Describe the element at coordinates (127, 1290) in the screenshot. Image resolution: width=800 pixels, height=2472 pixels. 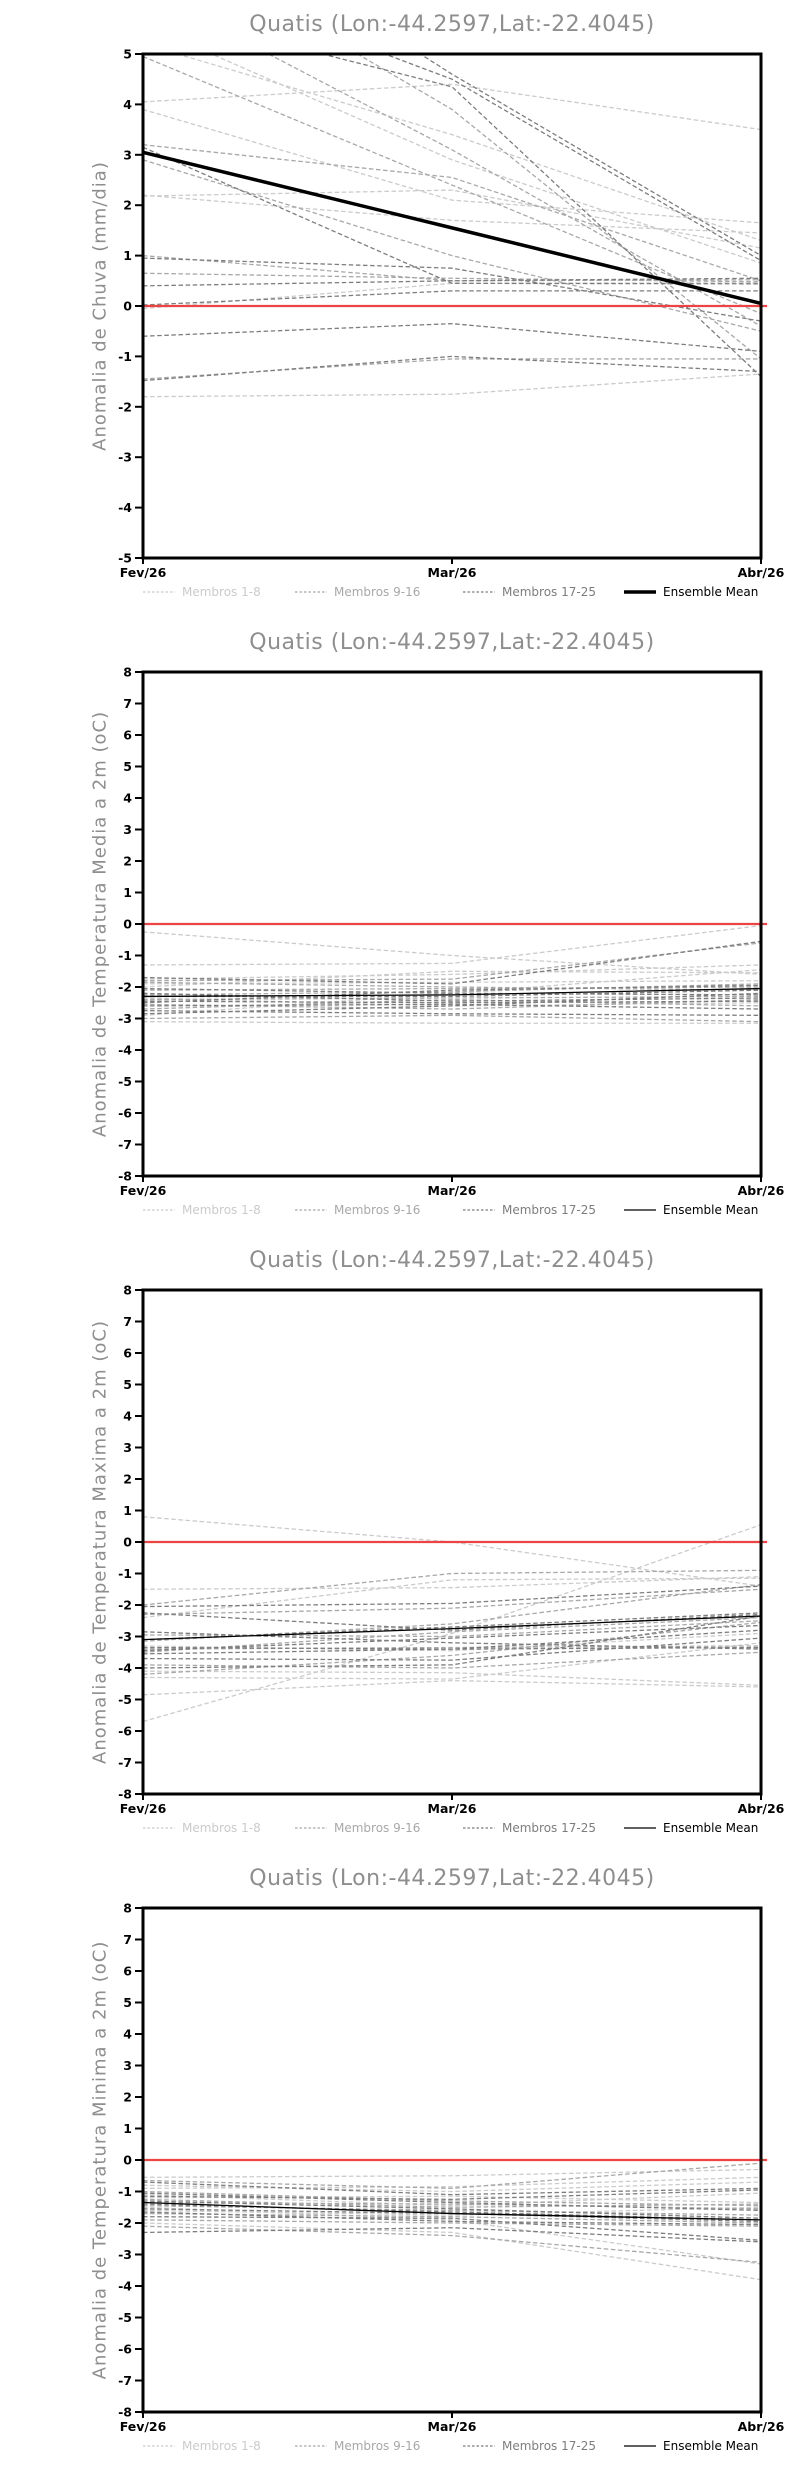
I see `y-tick-label: 8` at that location.